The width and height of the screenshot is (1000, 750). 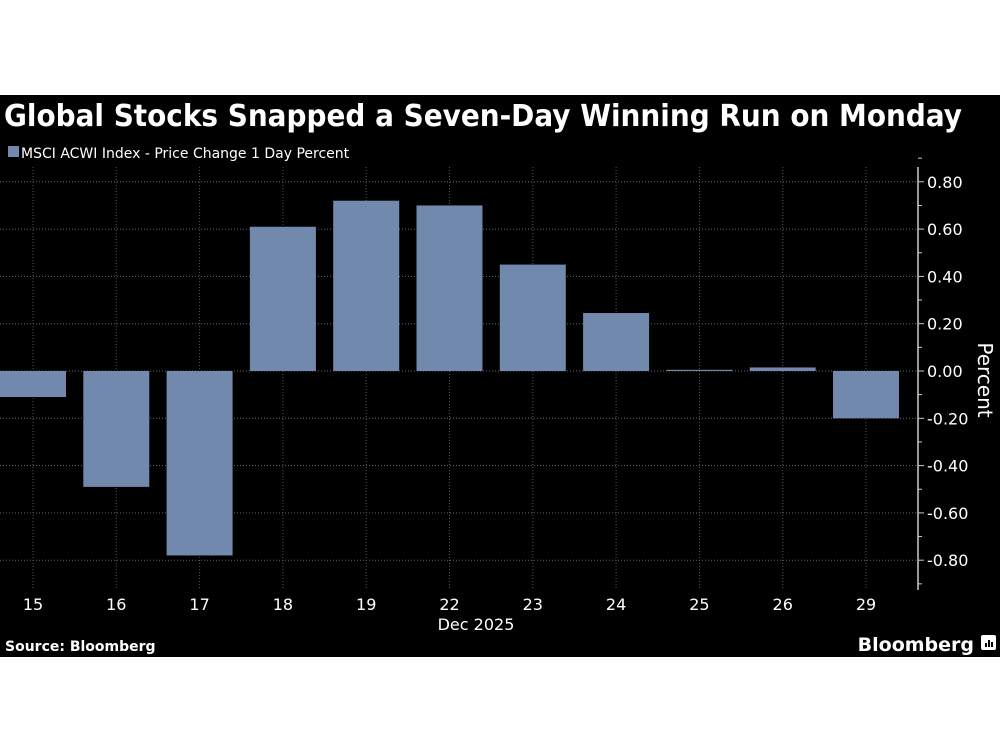 I want to click on x-axis-label: Dec 2025, so click(x=476, y=624).